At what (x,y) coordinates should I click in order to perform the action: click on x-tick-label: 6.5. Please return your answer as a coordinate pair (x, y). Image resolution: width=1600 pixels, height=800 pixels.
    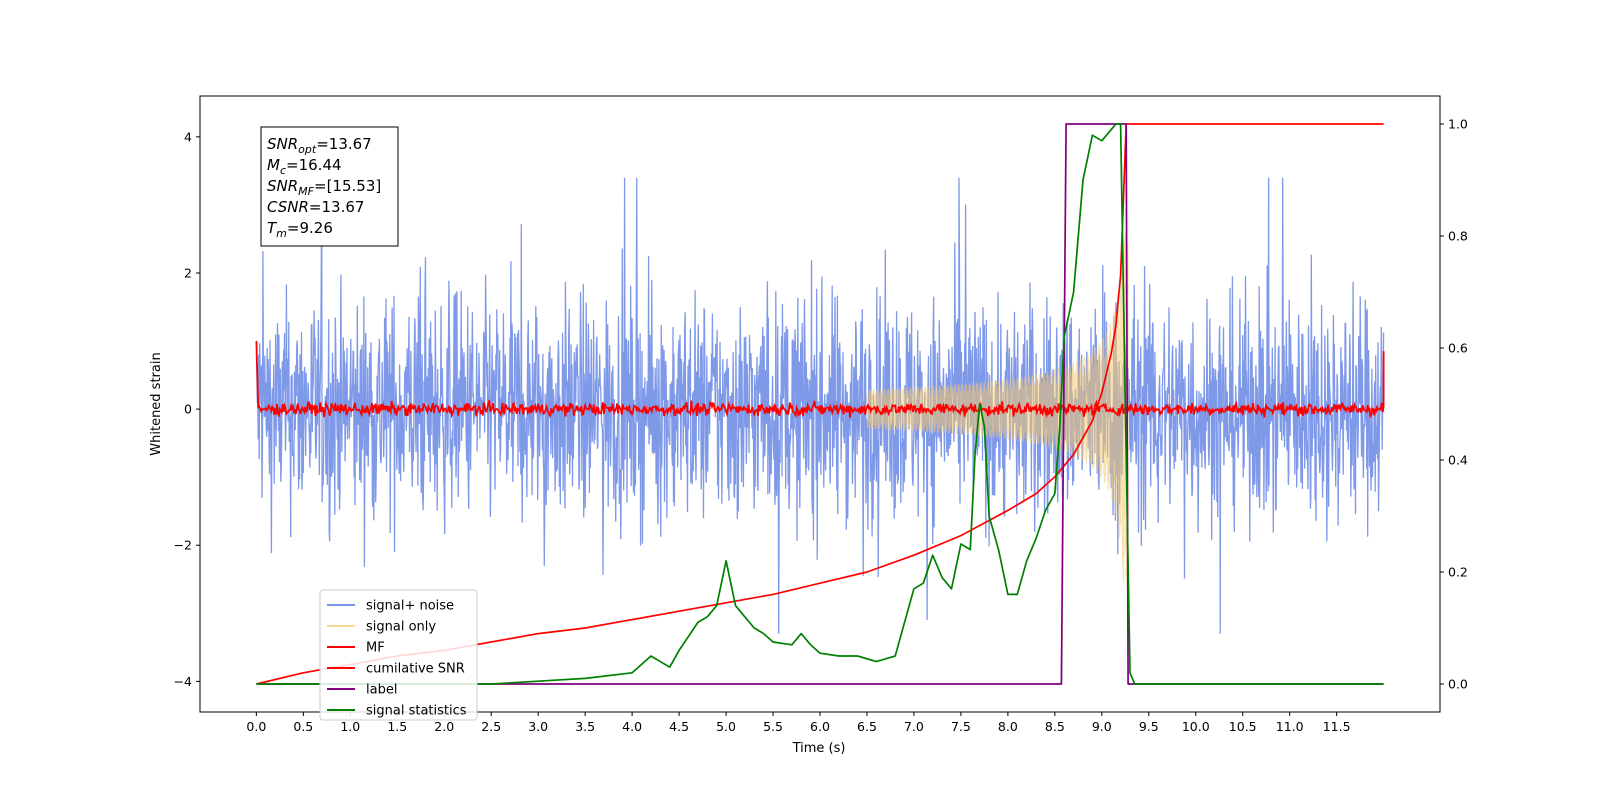
    Looking at the image, I should click on (867, 726).